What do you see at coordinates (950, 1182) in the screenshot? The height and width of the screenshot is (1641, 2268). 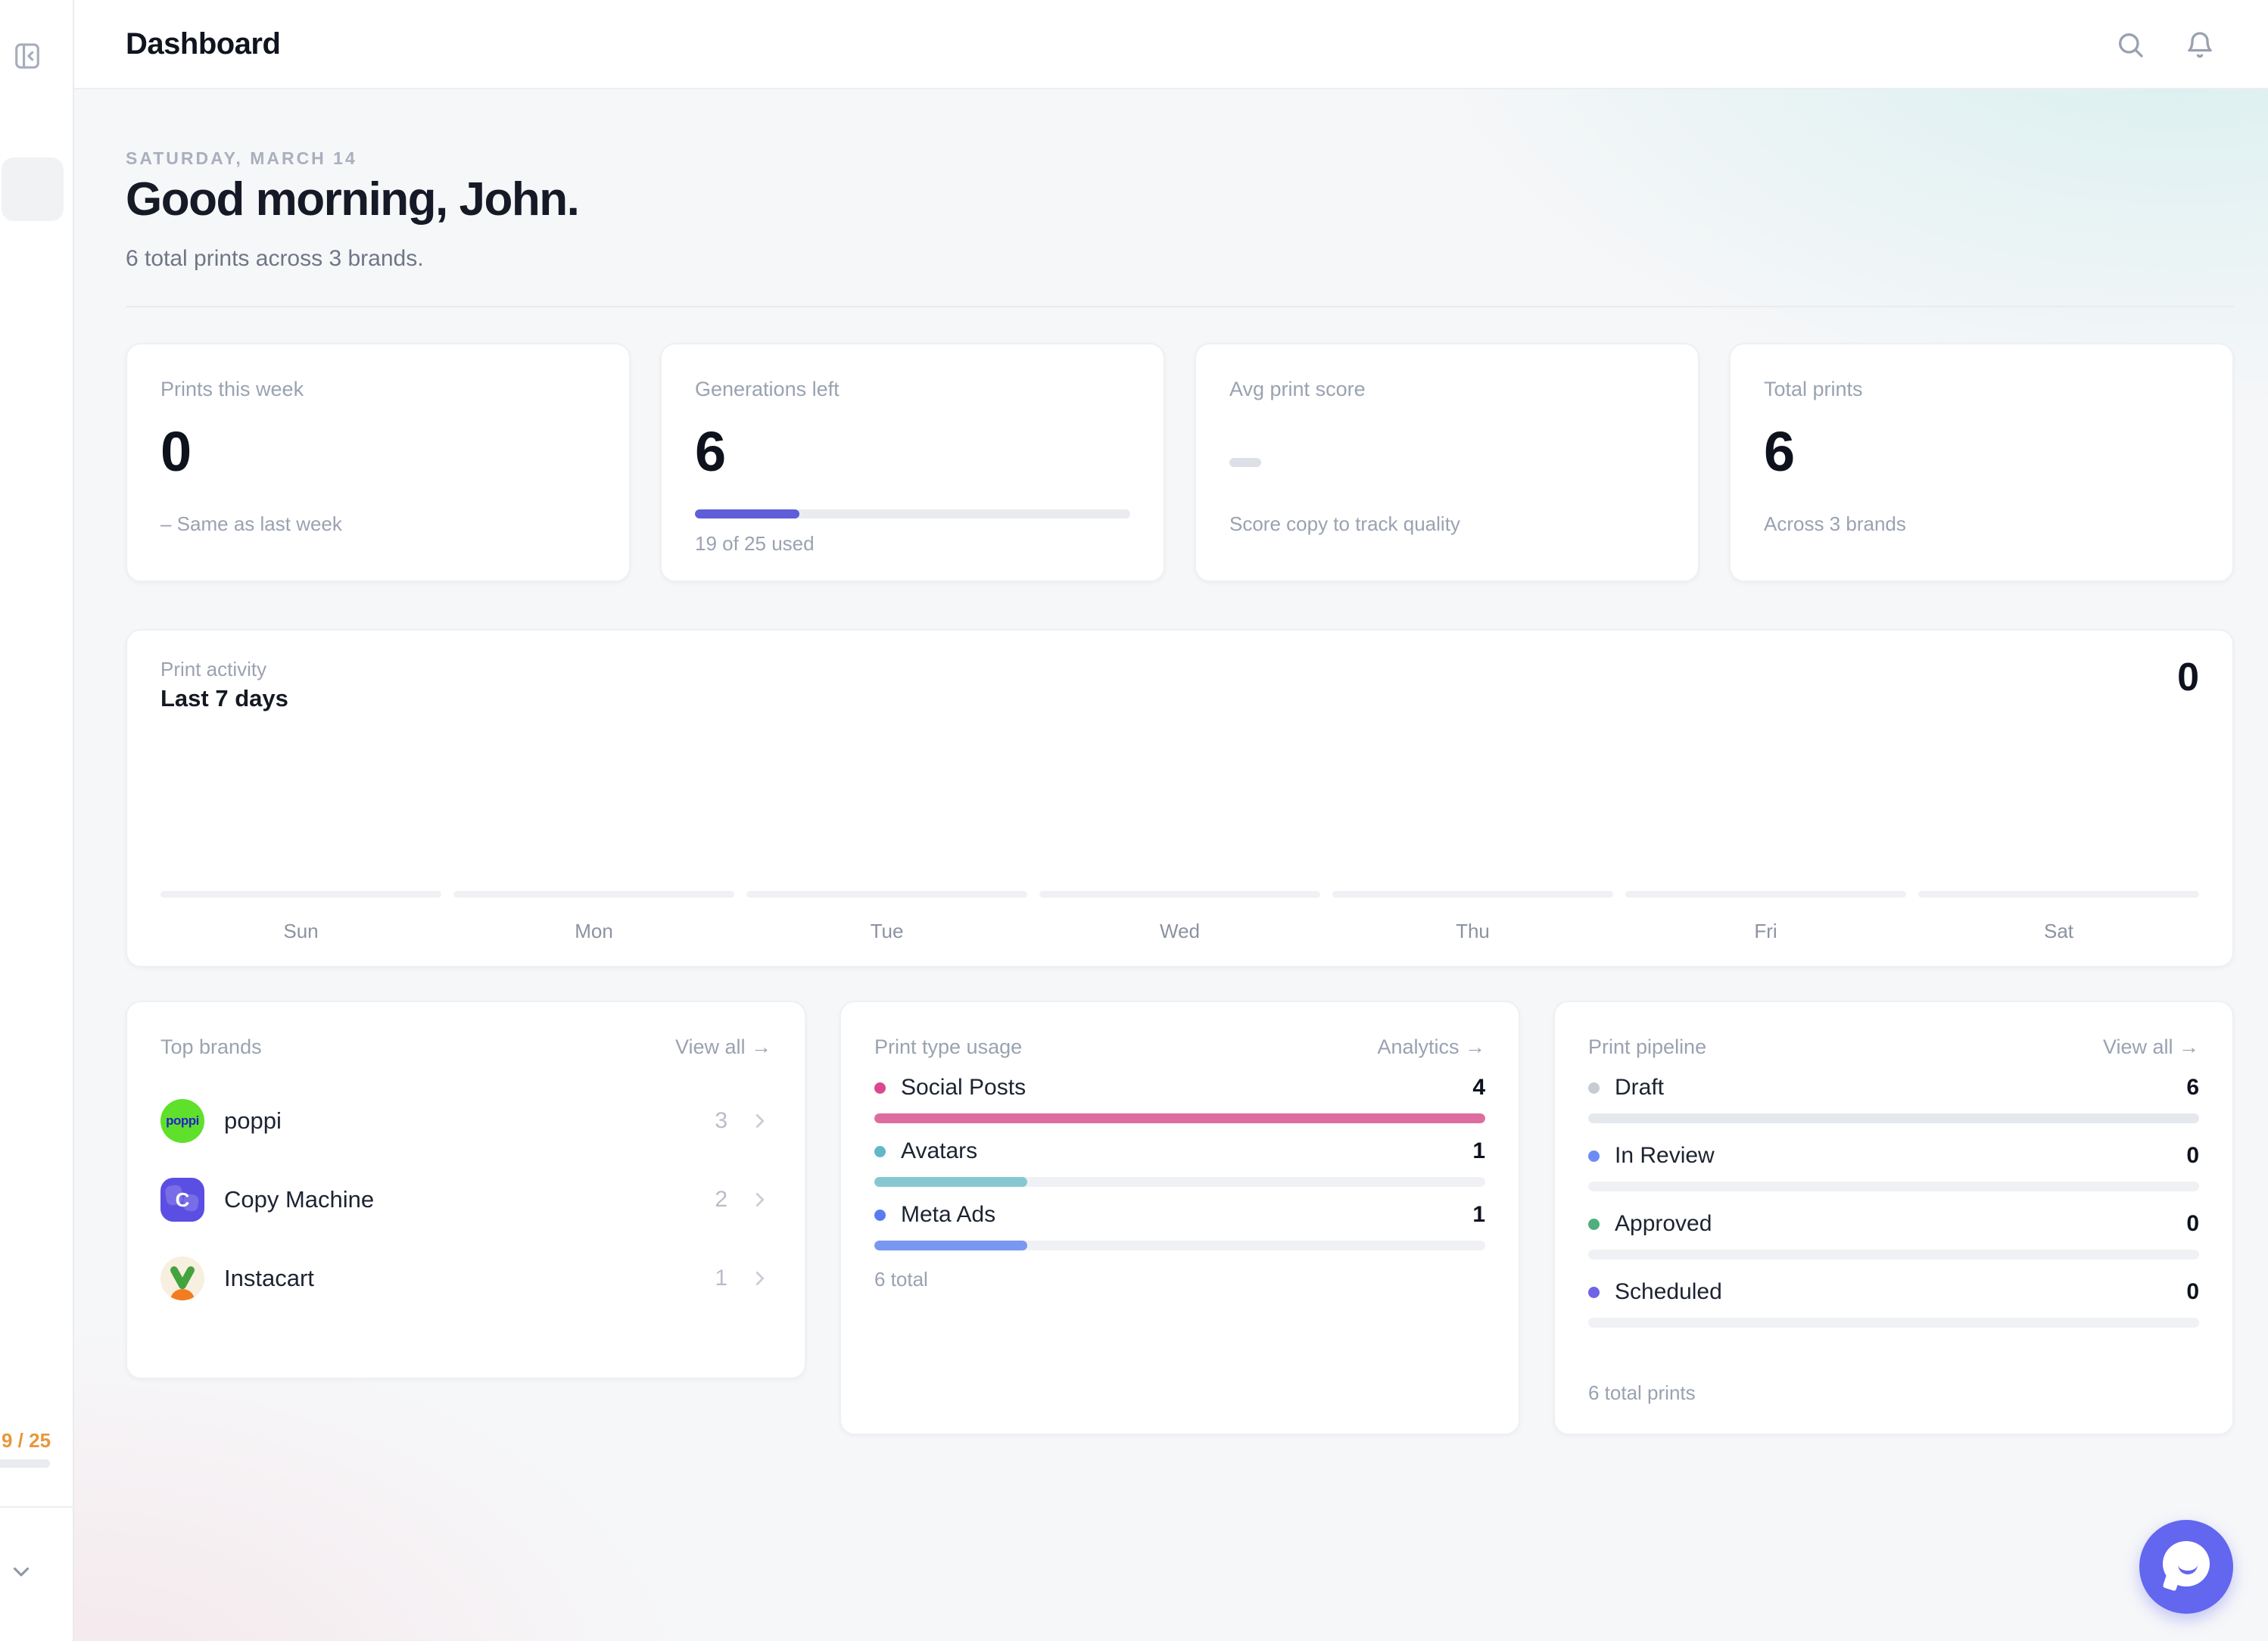 I see `avatars-bar-fill` at bounding box center [950, 1182].